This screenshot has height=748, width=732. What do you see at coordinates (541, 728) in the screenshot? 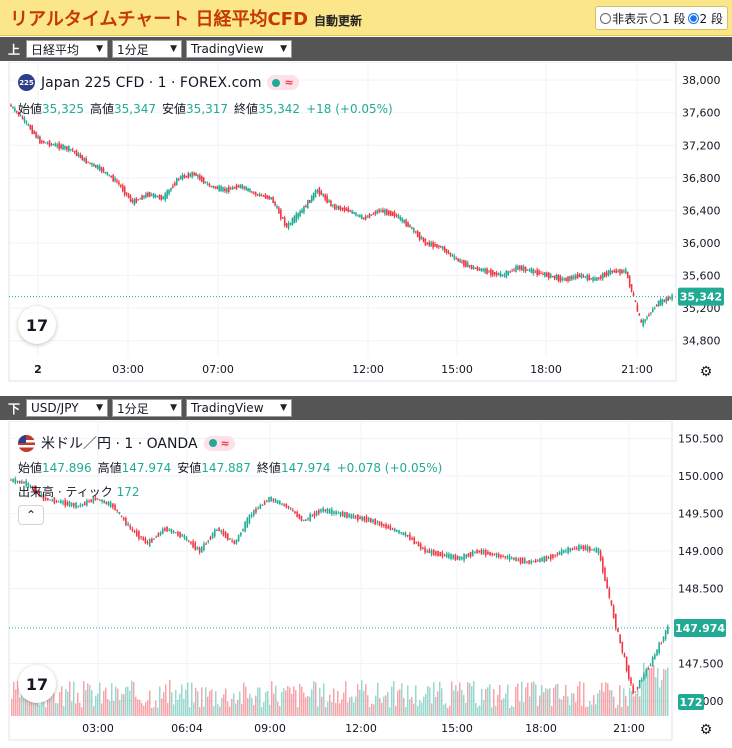
I see `x-tick-label: 18:00` at bounding box center [541, 728].